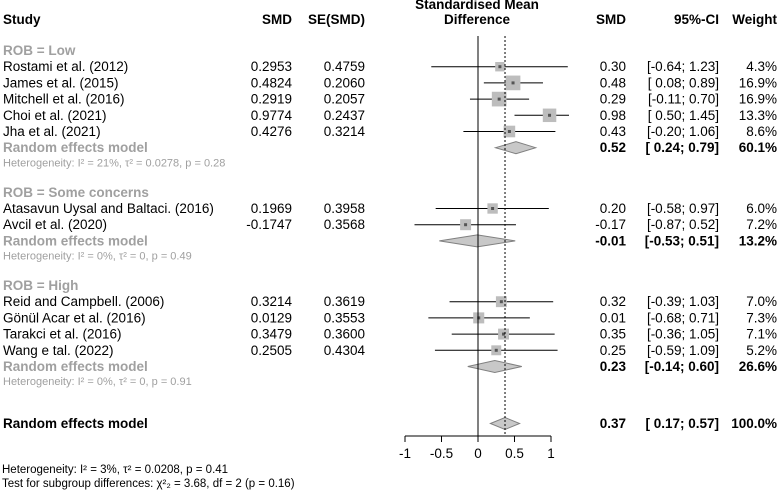 The width and height of the screenshot is (779, 497). I want to click on study-weight: 5.2%, so click(761, 350).